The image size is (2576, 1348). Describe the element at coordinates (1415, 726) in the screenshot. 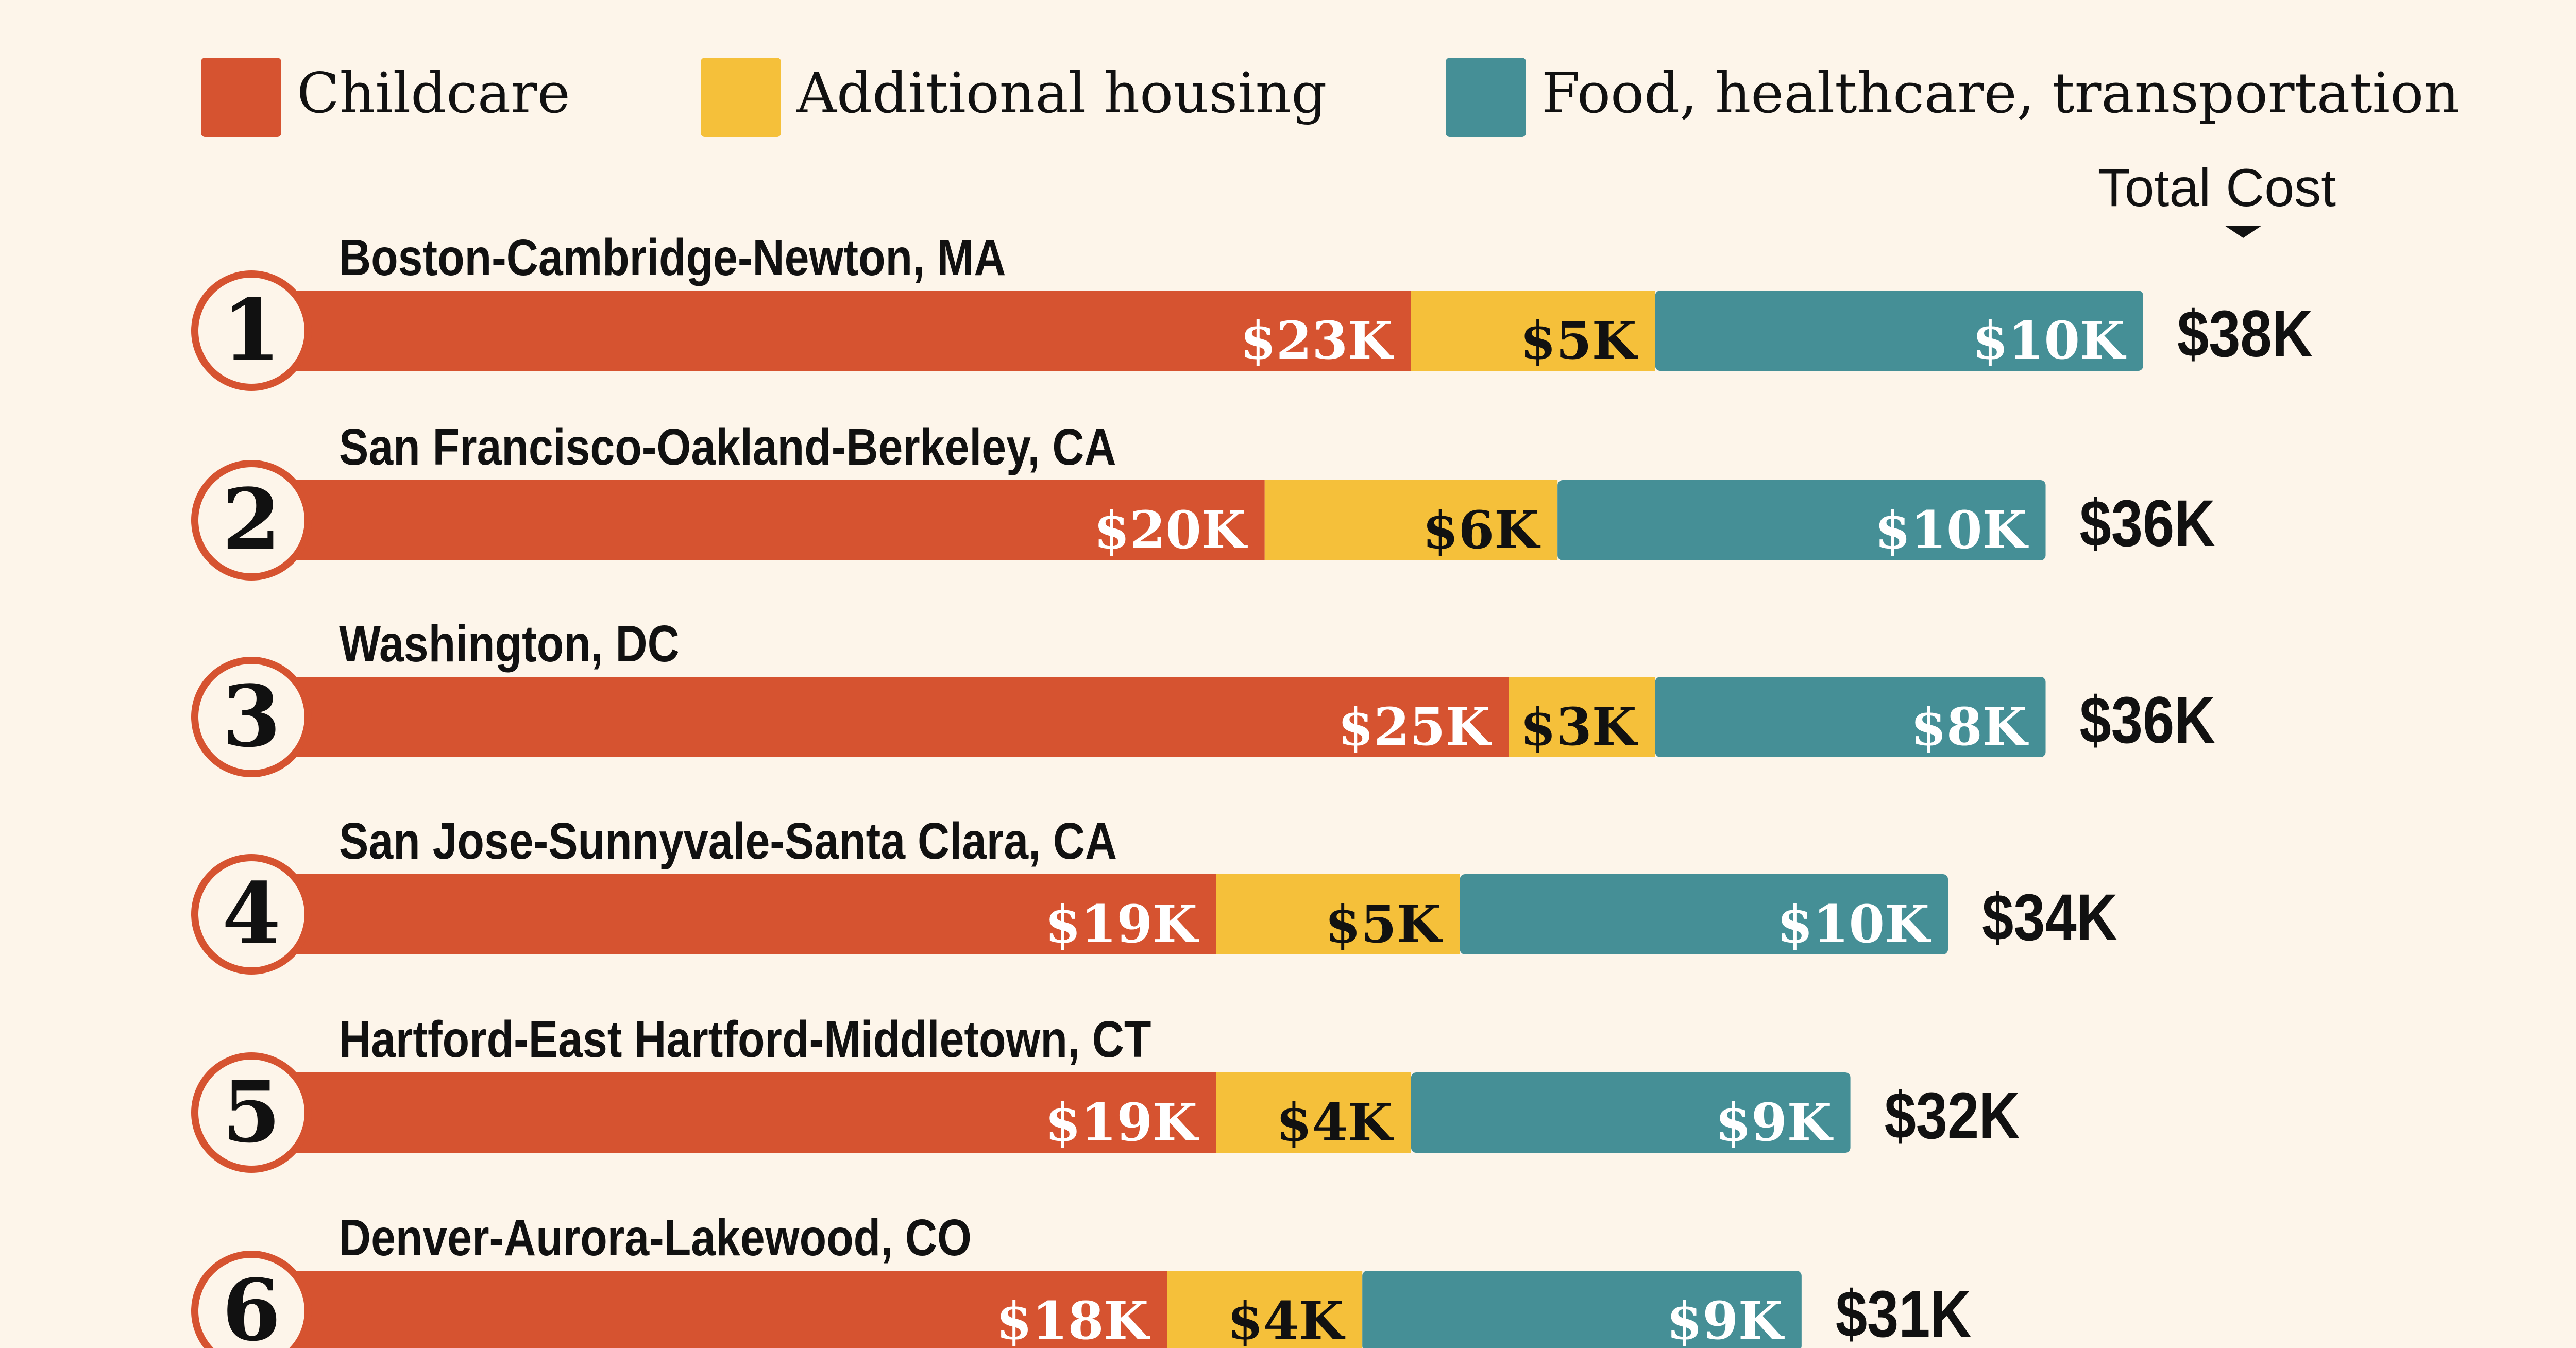

I see `bar-value-label: $25K` at that location.